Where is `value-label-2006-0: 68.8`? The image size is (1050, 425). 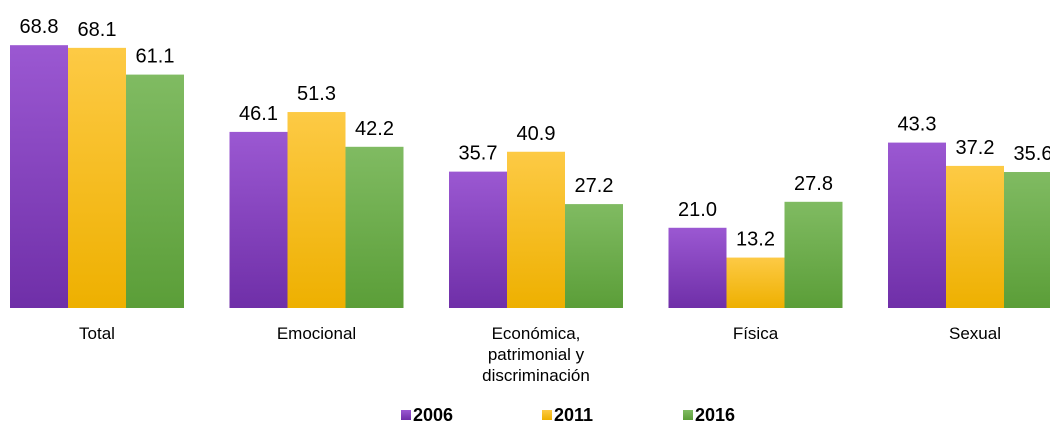
value-label-2006-0: 68.8 is located at coordinates (39, 27).